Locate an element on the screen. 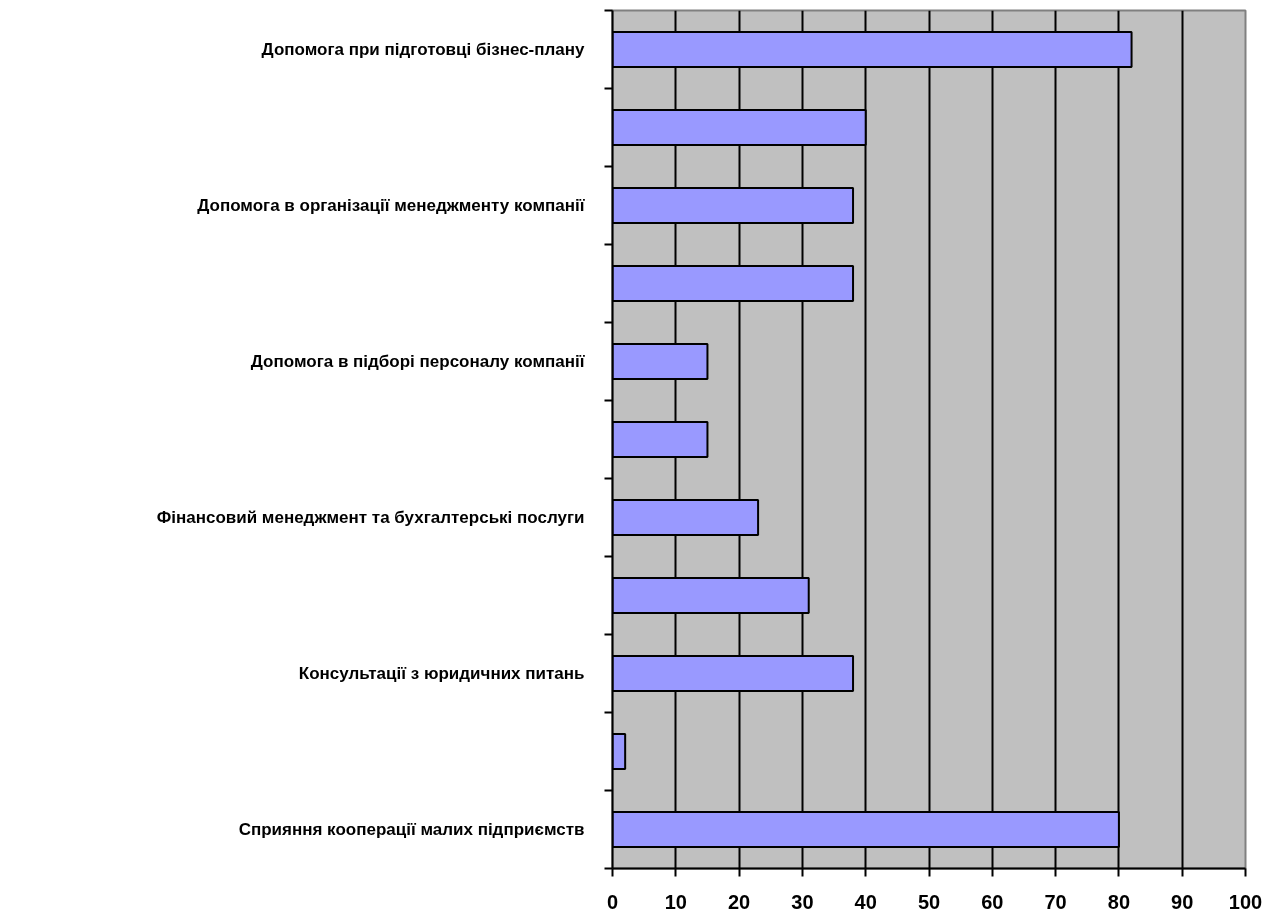  y-tick-label: Фінансовий менеджмент та бухгалтерські послуги is located at coordinates (370, 517).